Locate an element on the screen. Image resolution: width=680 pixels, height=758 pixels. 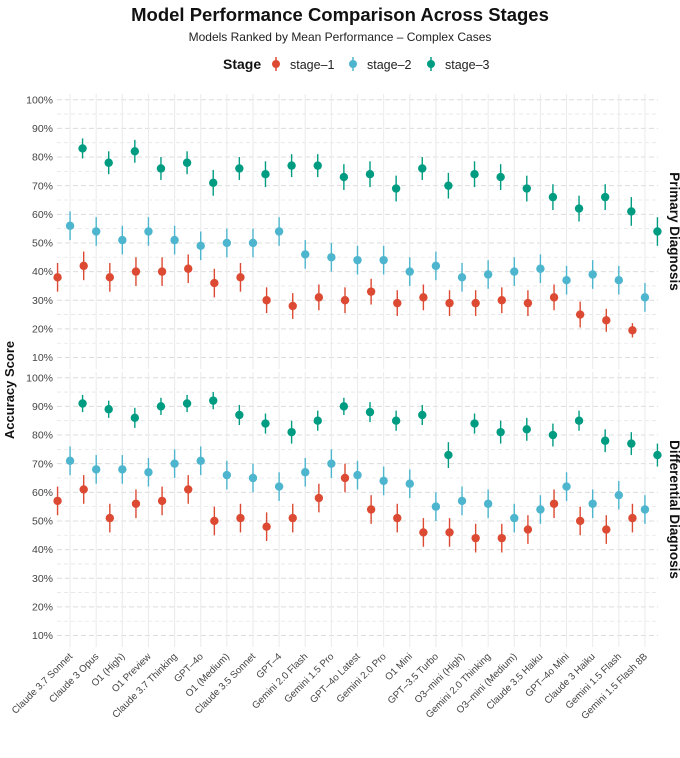
legend-label-stage-1: stage–1 is located at coordinates (312, 65).